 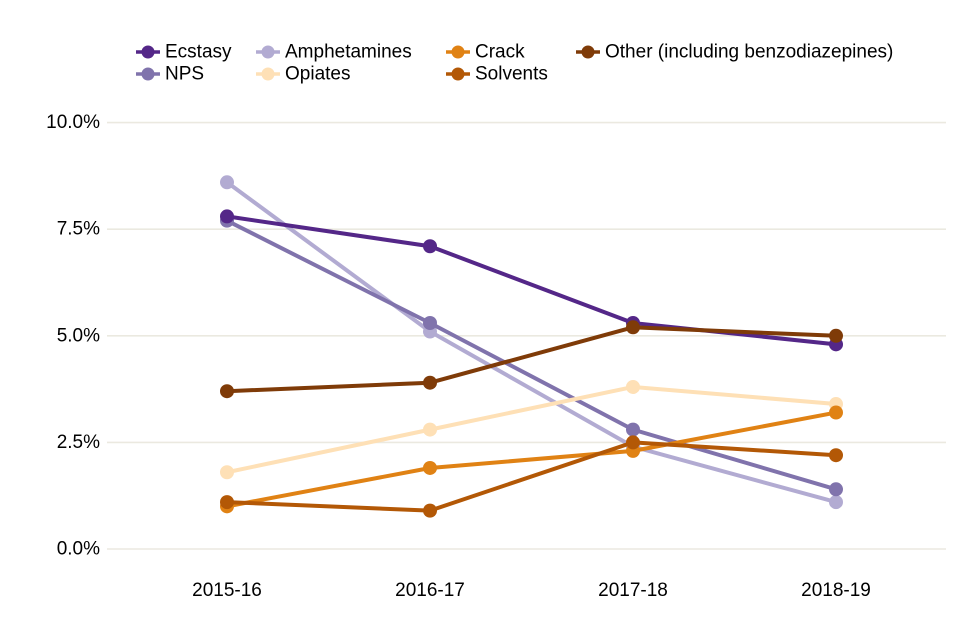 I want to click on legend-item-opiates: Opiates, so click(x=303, y=74).